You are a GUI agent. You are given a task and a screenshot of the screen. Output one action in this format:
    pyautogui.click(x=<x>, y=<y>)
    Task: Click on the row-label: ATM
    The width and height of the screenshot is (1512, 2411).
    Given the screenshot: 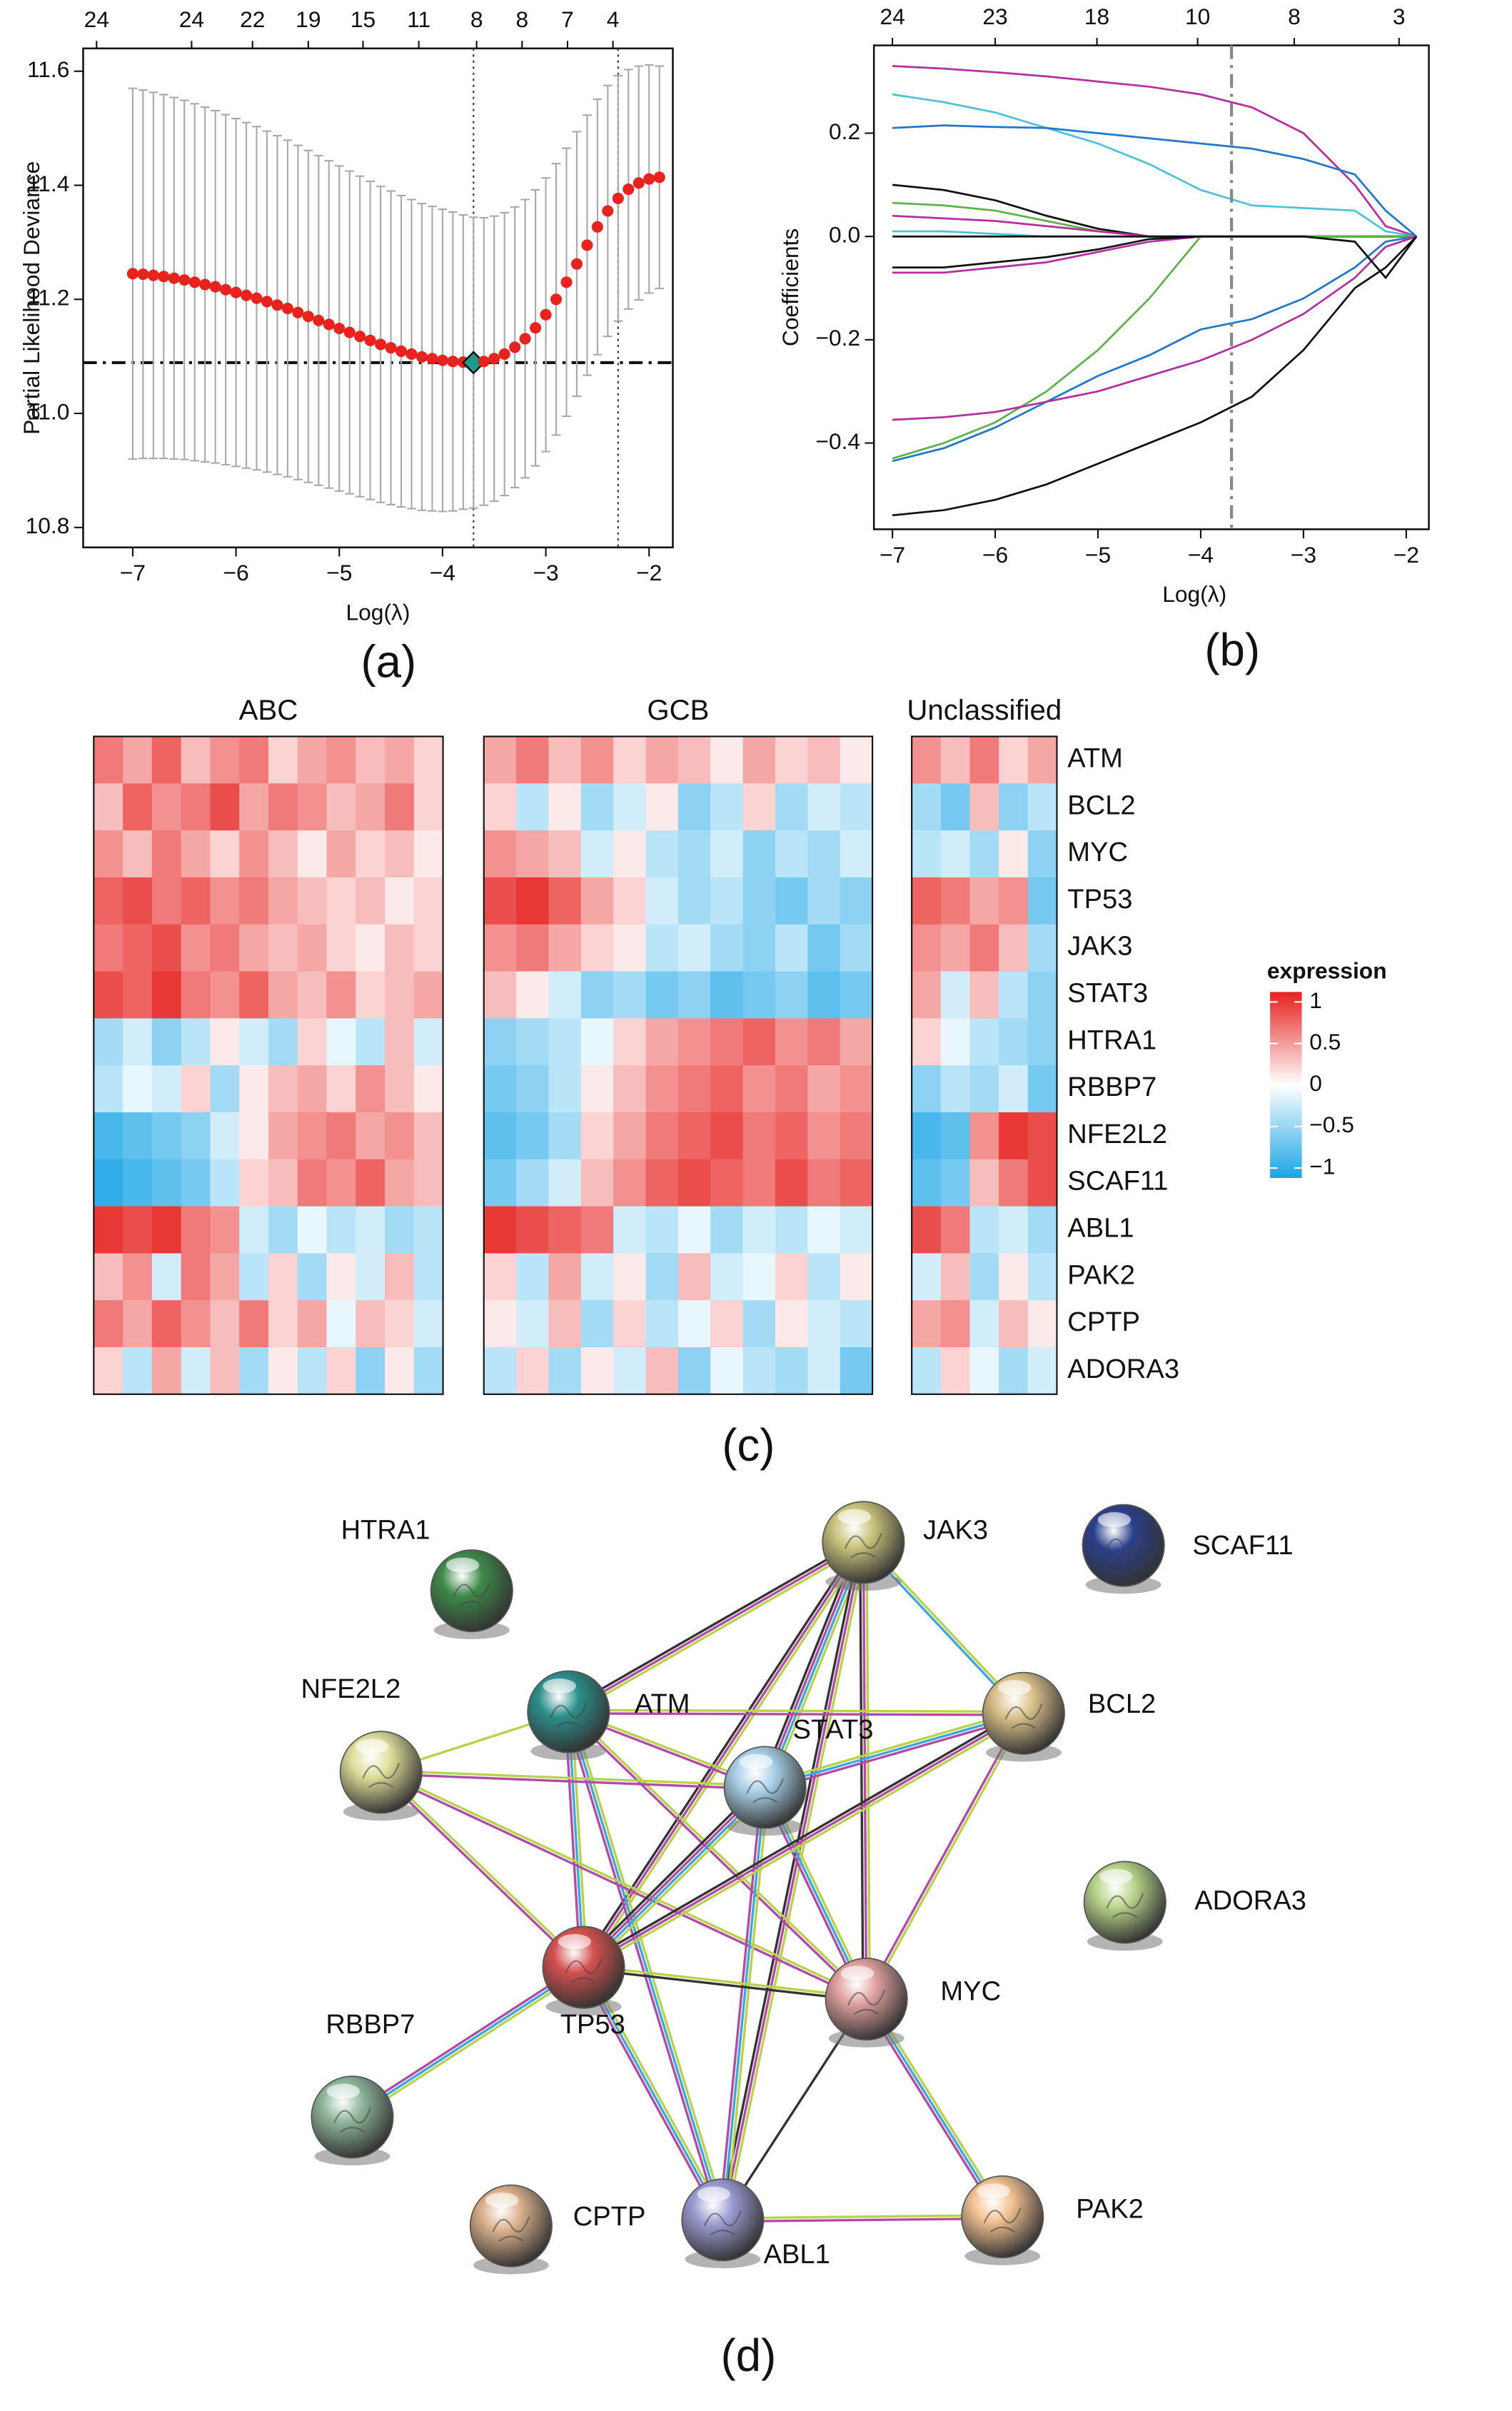 What is the action you would take?
    pyautogui.click(x=1095, y=758)
    